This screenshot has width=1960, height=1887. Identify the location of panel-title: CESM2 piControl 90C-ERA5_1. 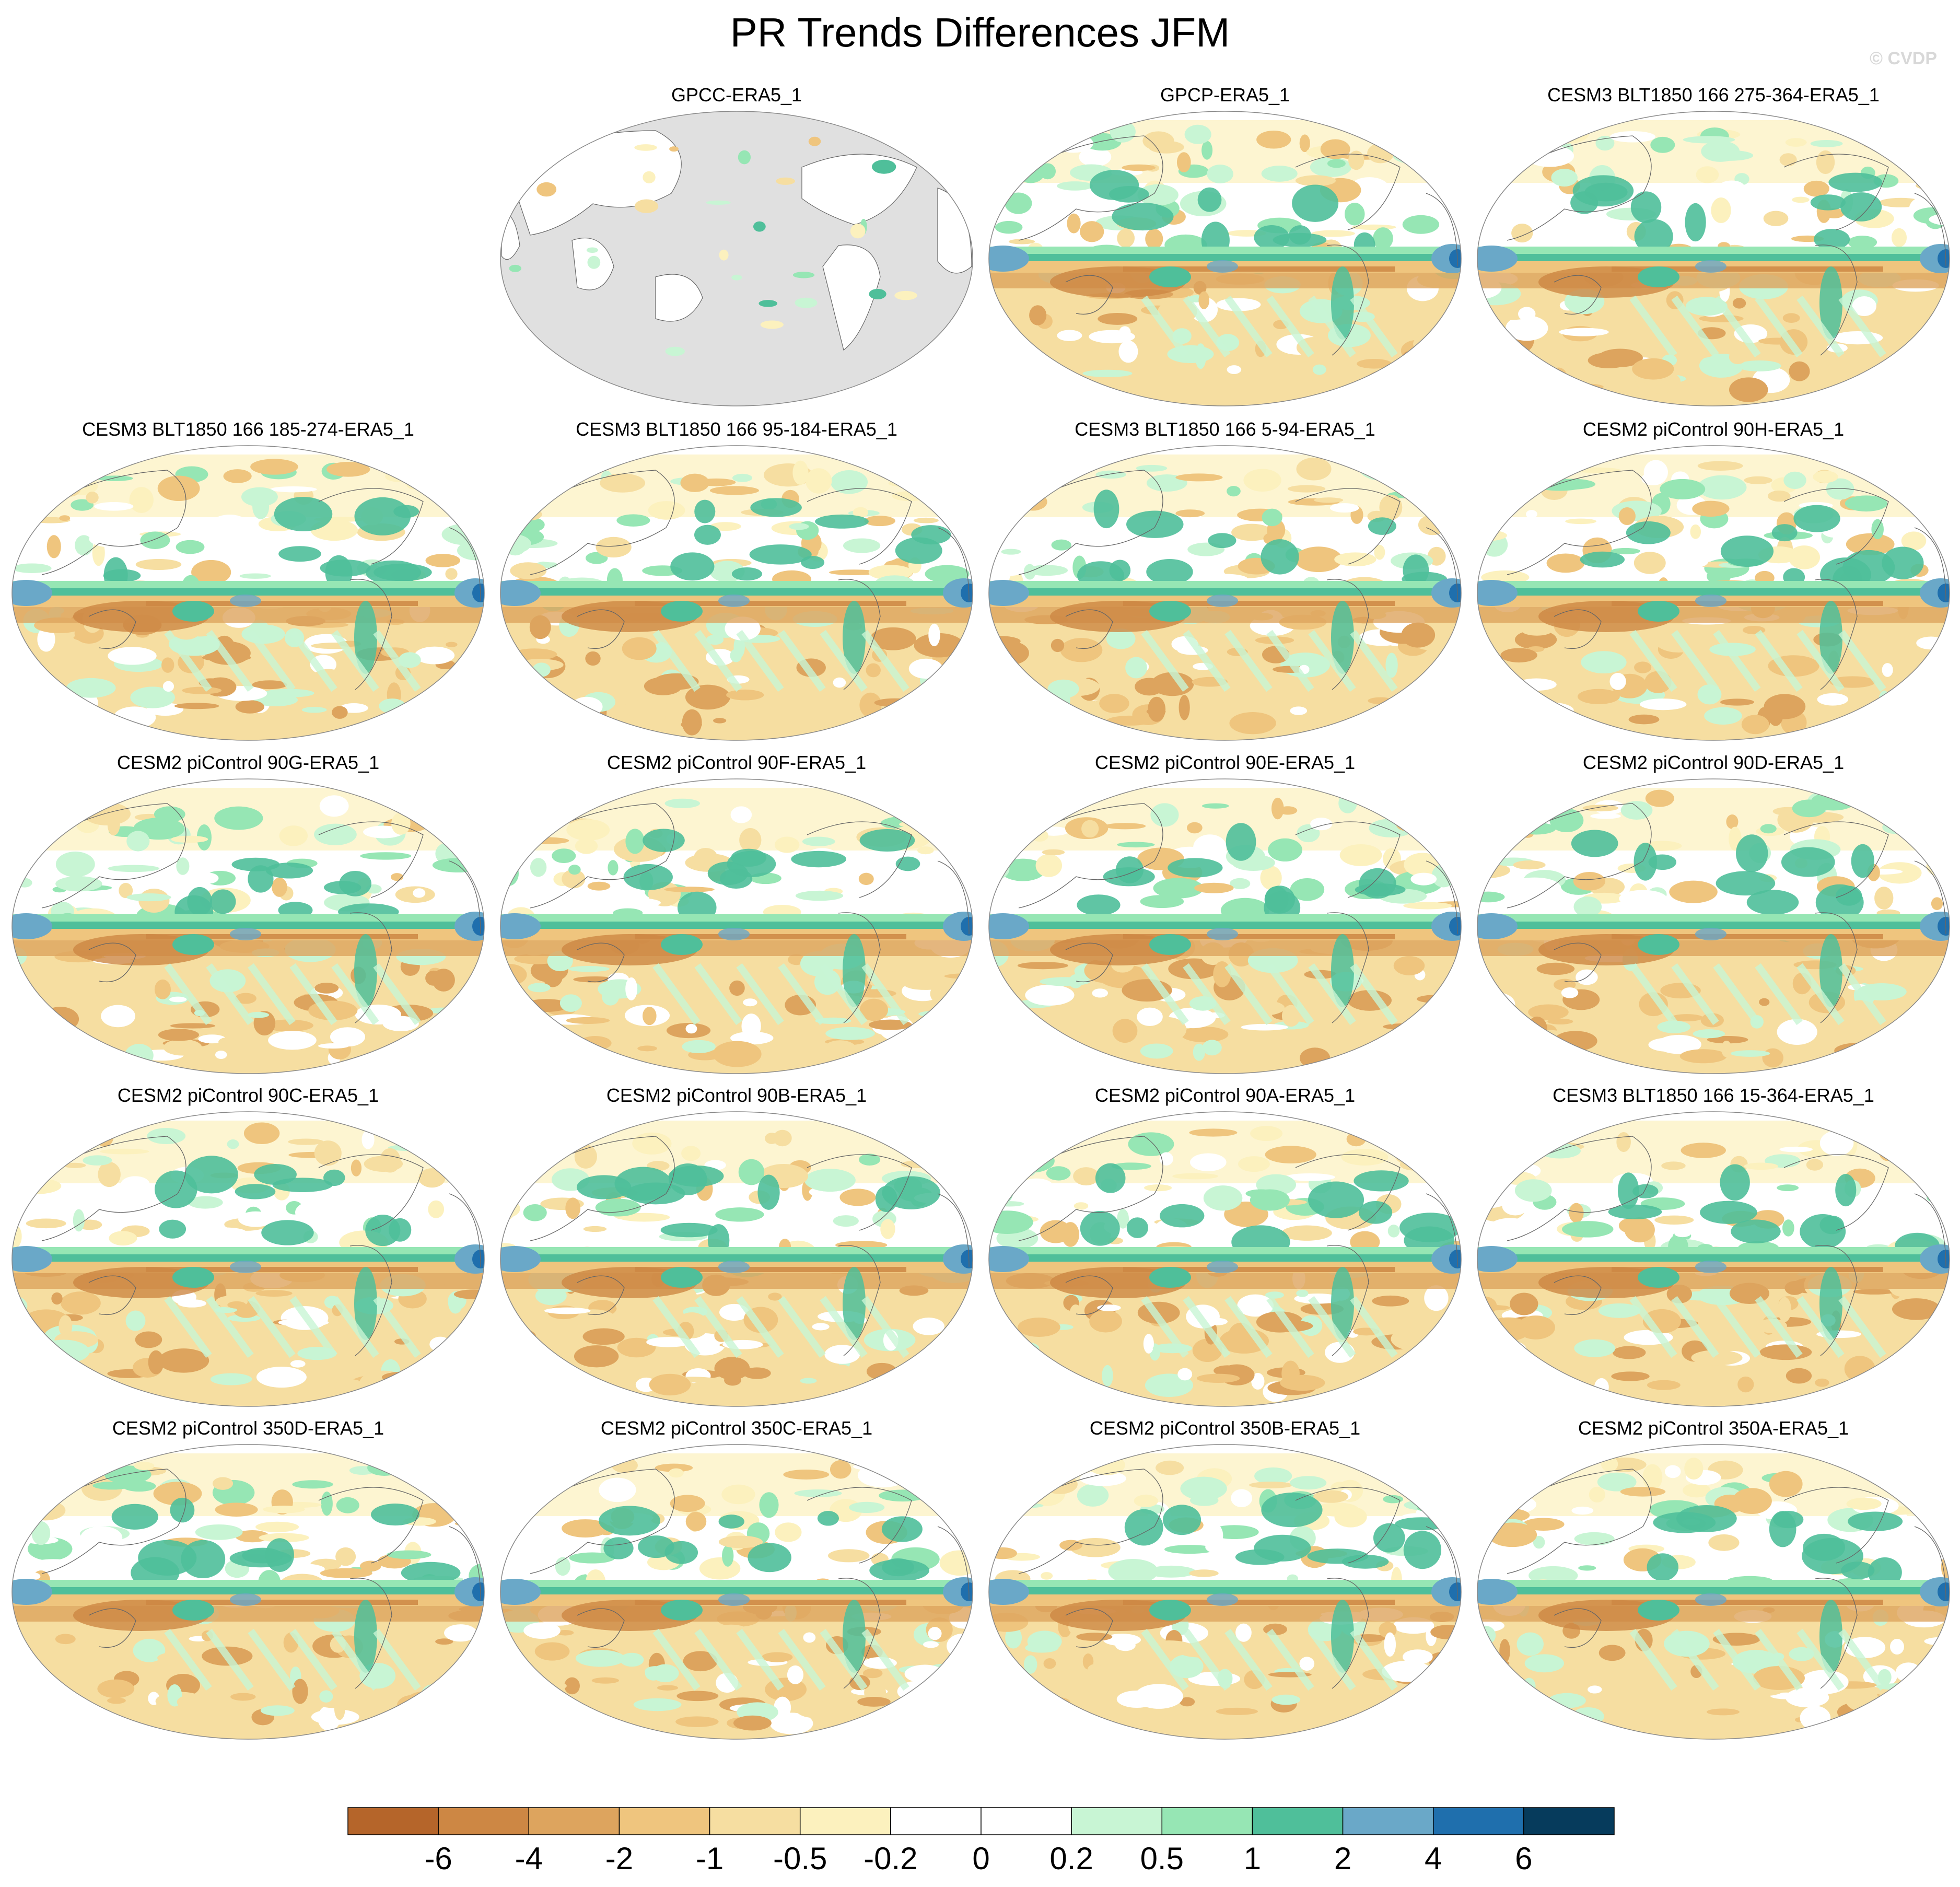
(248, 1095).